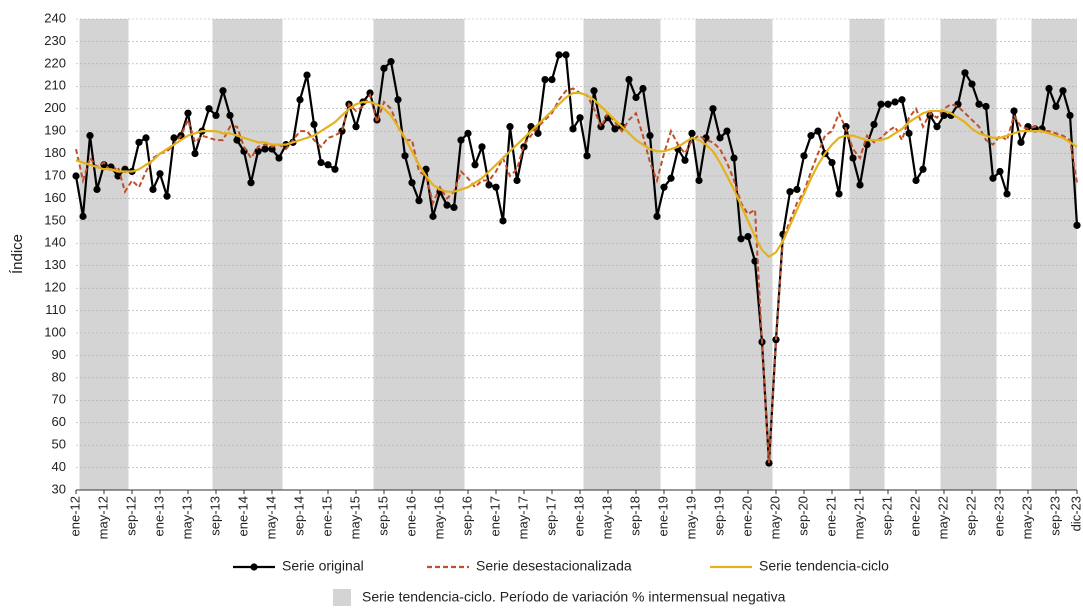 This screenshot has width=1083, height=609. Describe the element at coordinates (59, 421) in the screenshot. I see `y-tick-label: 60` at that location.